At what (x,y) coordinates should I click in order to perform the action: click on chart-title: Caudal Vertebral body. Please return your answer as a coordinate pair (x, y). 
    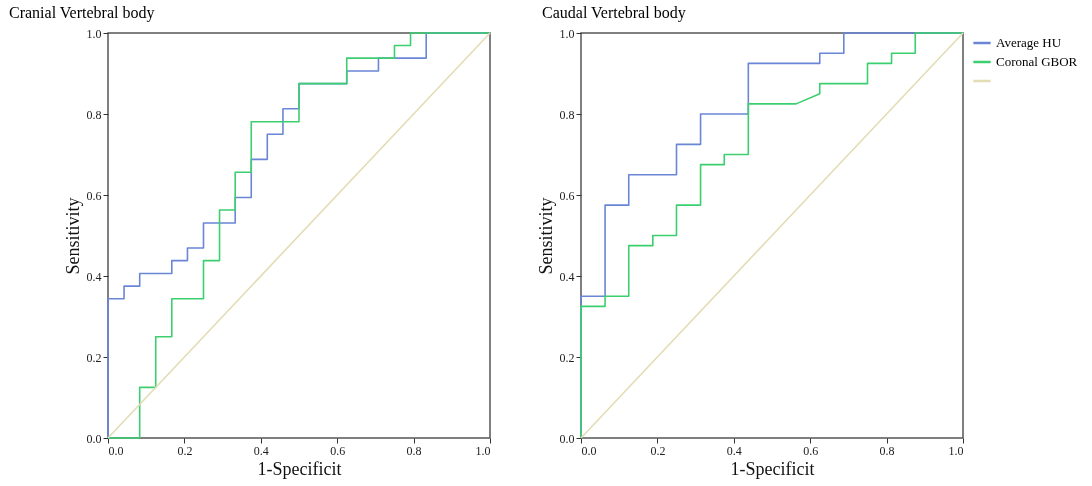
    Looking at the image, I should click on (614, 13).